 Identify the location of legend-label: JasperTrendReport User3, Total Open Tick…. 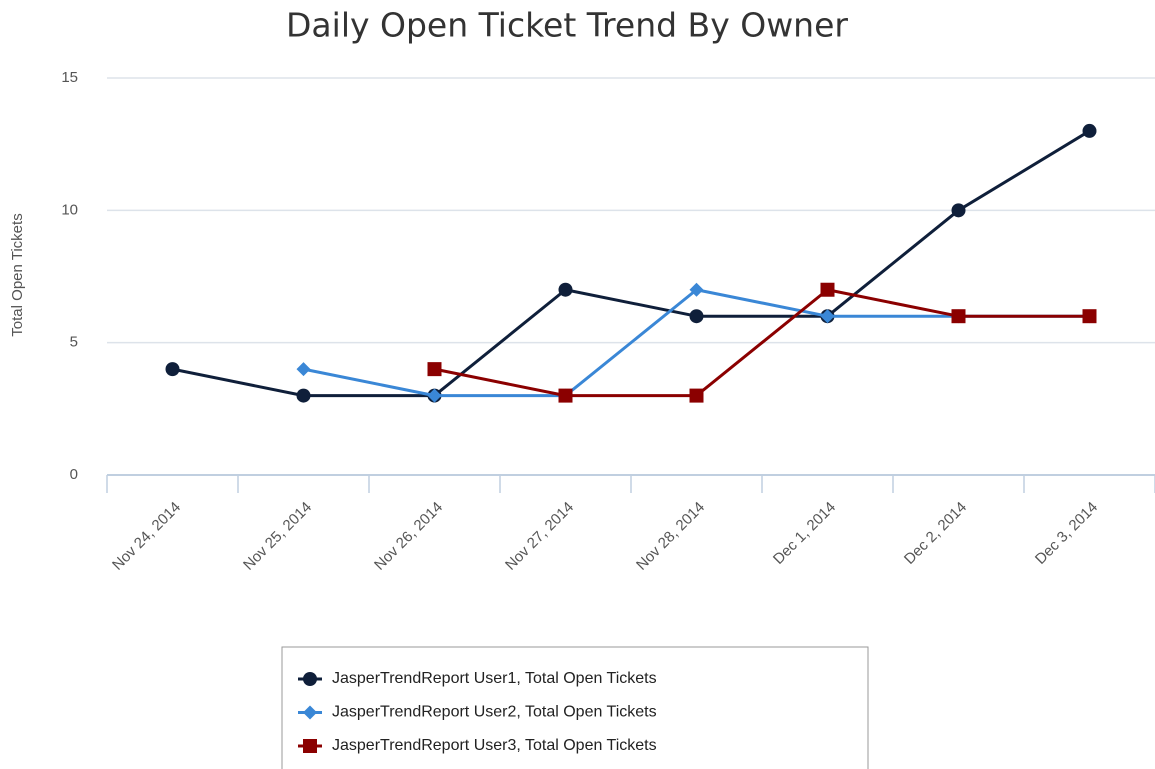
(494, 745).